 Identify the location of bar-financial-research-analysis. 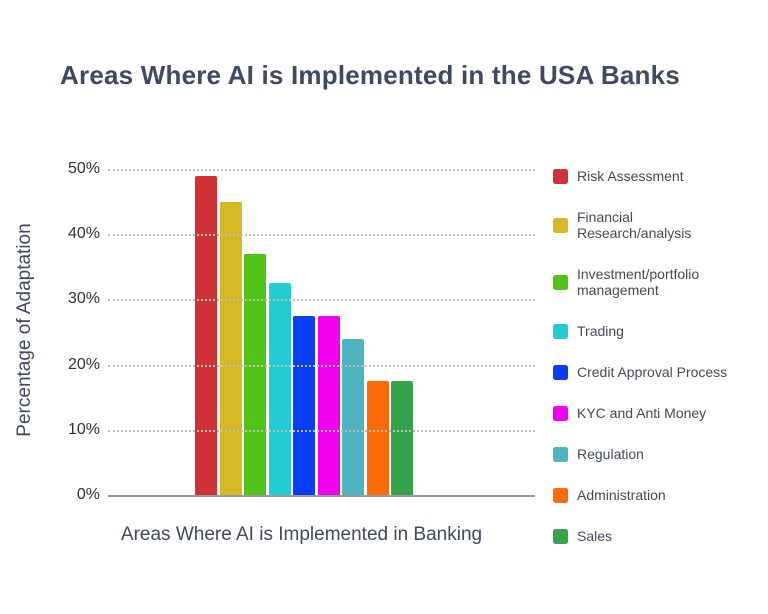
(230, 348).